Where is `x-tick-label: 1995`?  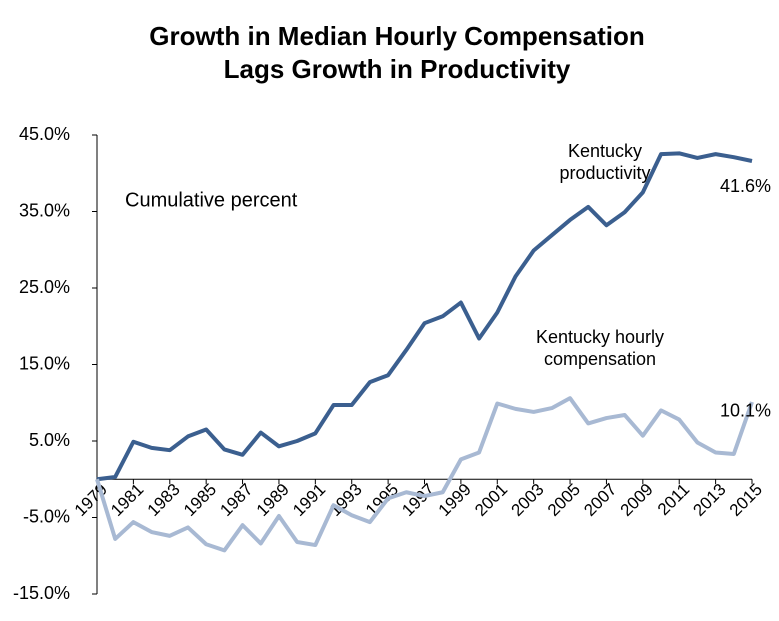
x-tick-label: 1995 is located at coordinates (382, 500).